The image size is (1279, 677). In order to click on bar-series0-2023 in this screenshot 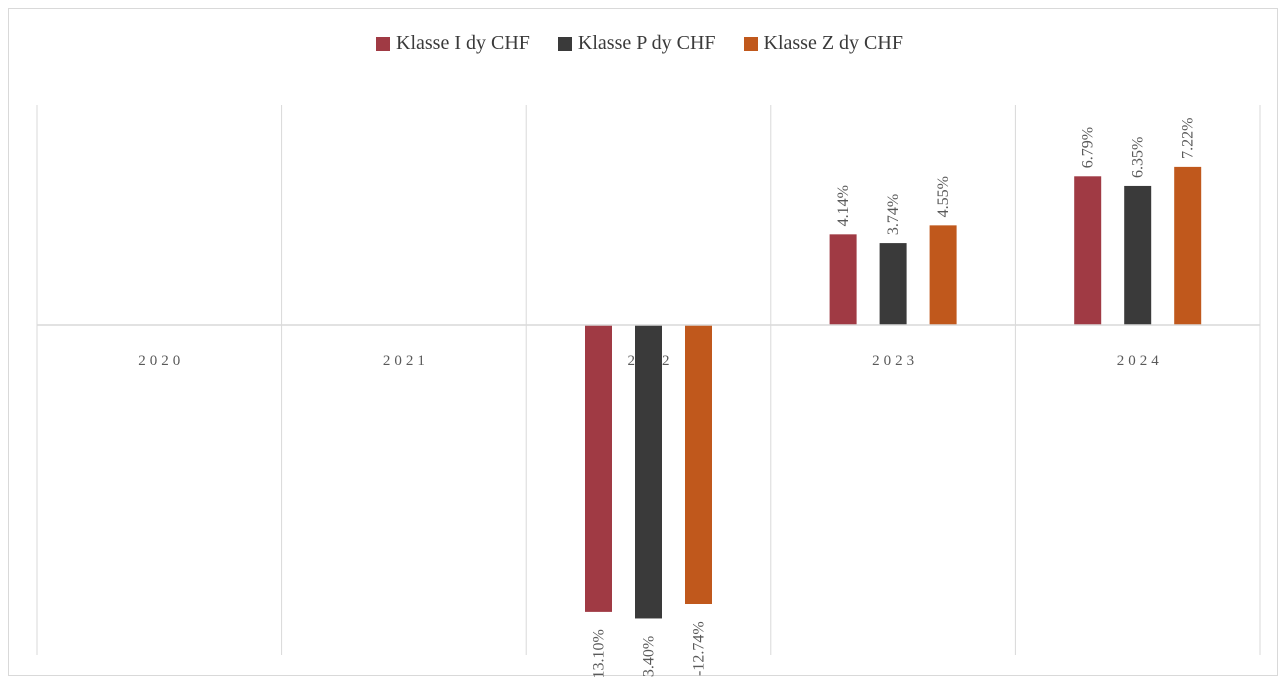, I will do `click(843, 279)`.